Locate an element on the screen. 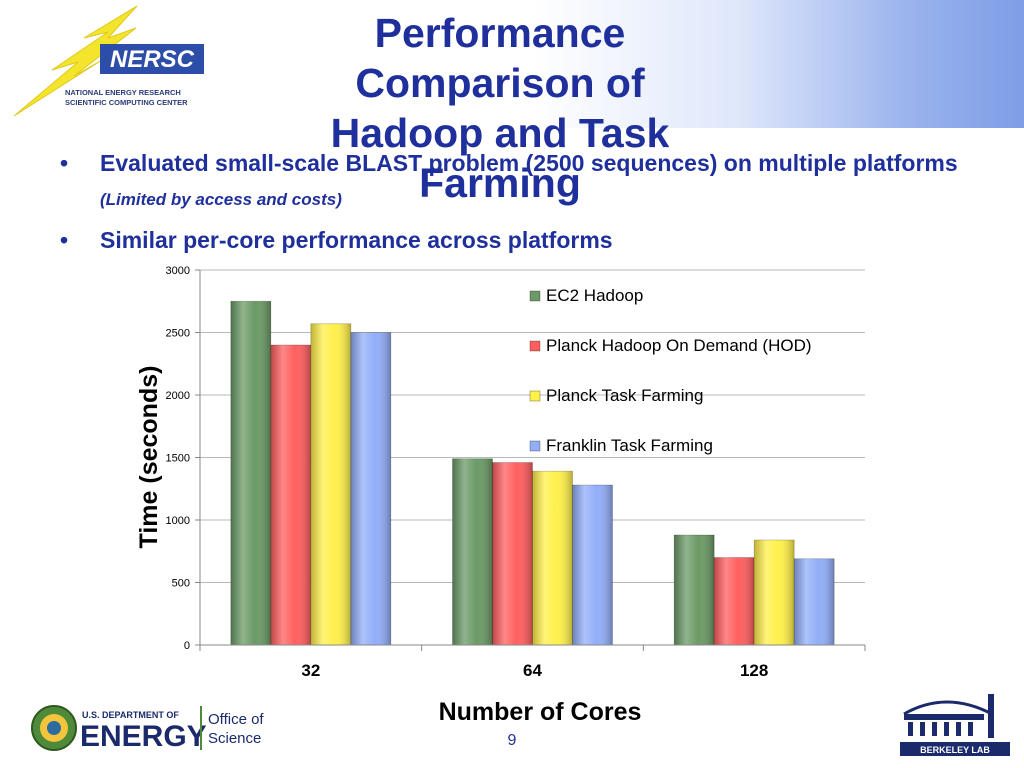  x-tick-label: 64 is located at coordinates (532, 670).